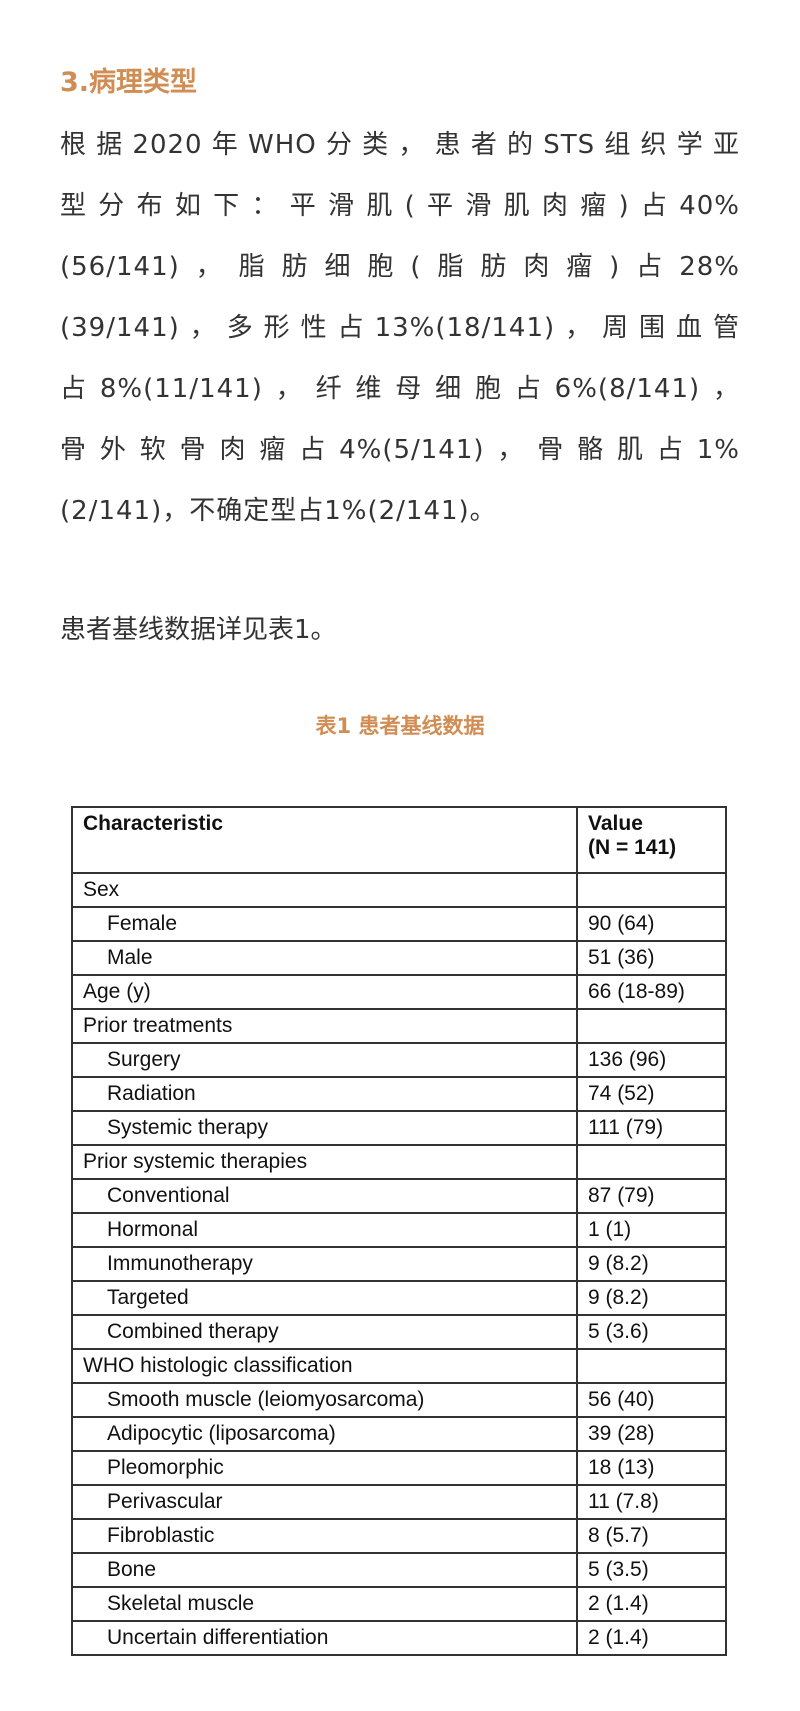 The image size is (800, 1711). What do you see at coordinates (651, 1434) in the screenshot?
I see `row-value: 39 (28)` at bounding box center [651, 1434].